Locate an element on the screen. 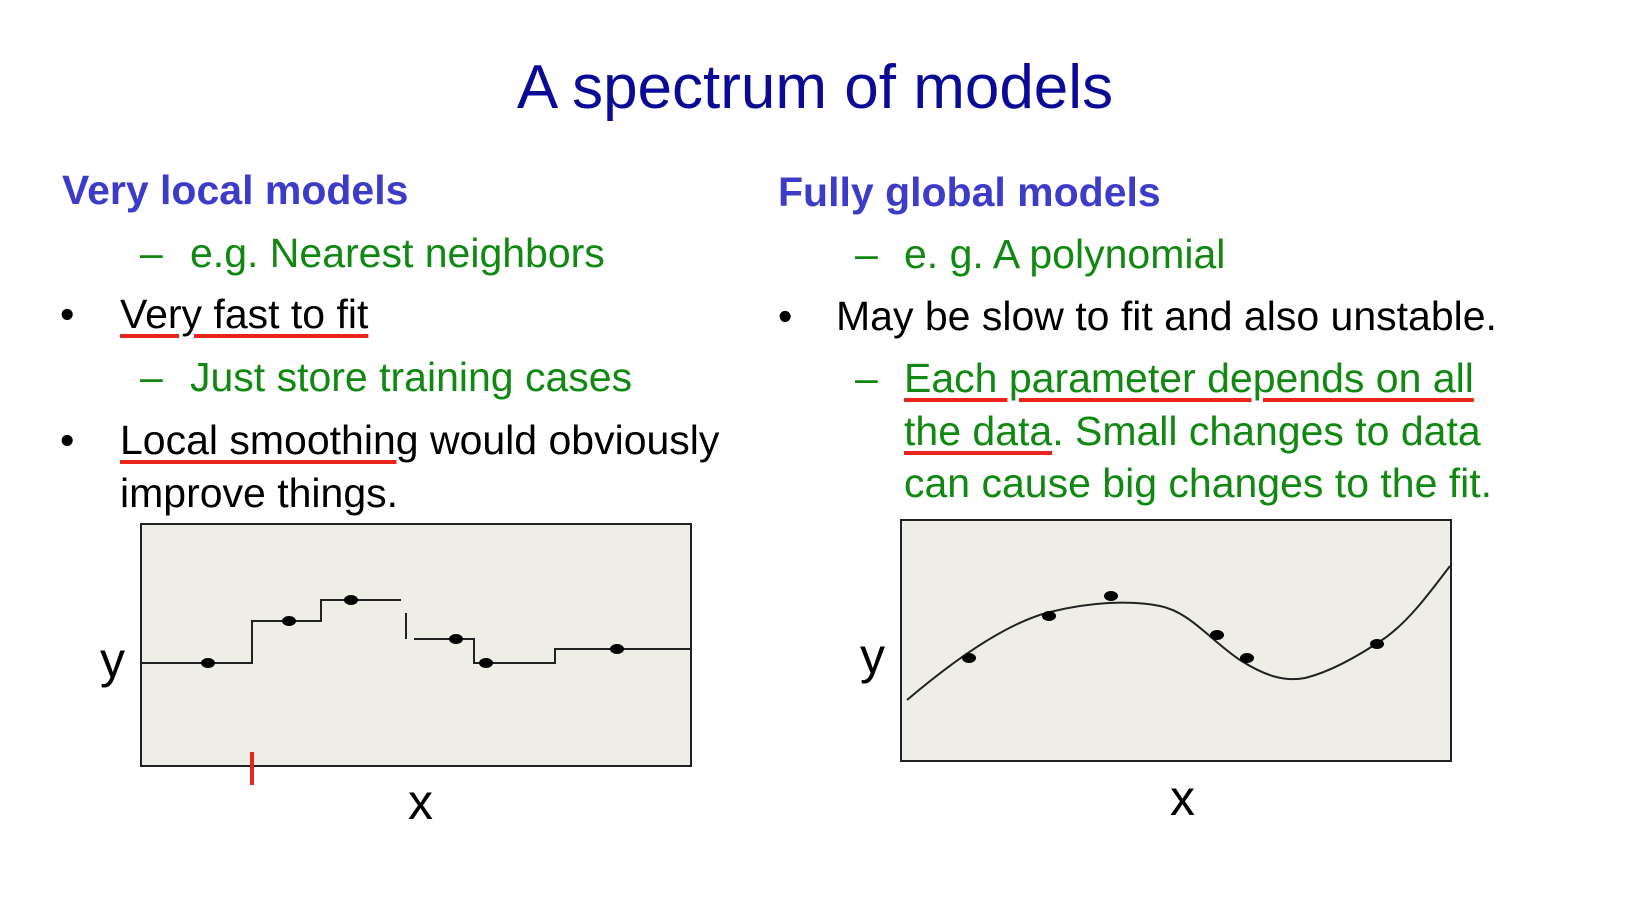 The image size is (1630, 915). left-bullet-smoothing-underlined: Local smoothing is located at coordinates (269, 440).